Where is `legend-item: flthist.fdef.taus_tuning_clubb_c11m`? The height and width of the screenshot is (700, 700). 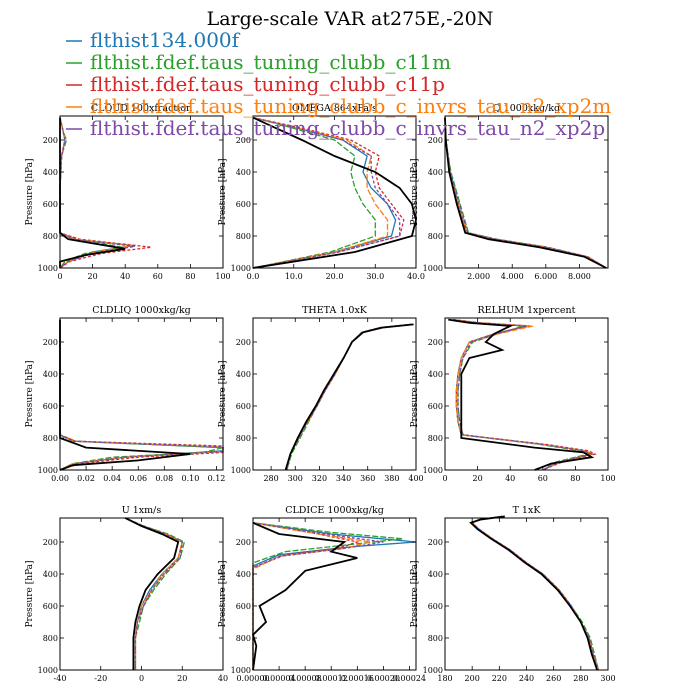
legend-item: flthist.fdef.taus_tuning_clubb_c11m is located at coordinates (258, 62).